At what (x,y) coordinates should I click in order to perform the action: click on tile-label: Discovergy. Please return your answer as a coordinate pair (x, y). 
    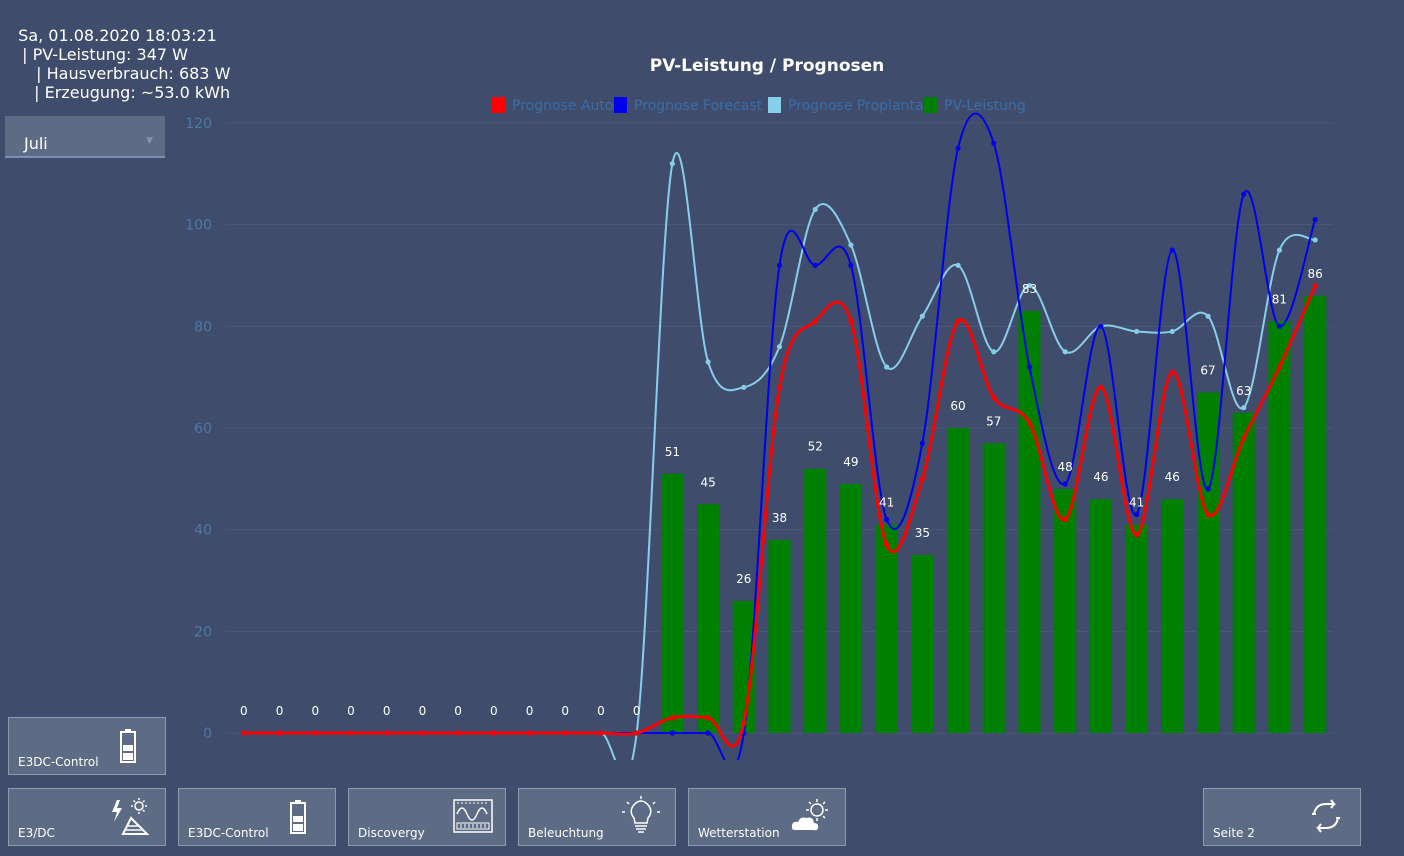
    Looking at the image, I should click on (391, 833).